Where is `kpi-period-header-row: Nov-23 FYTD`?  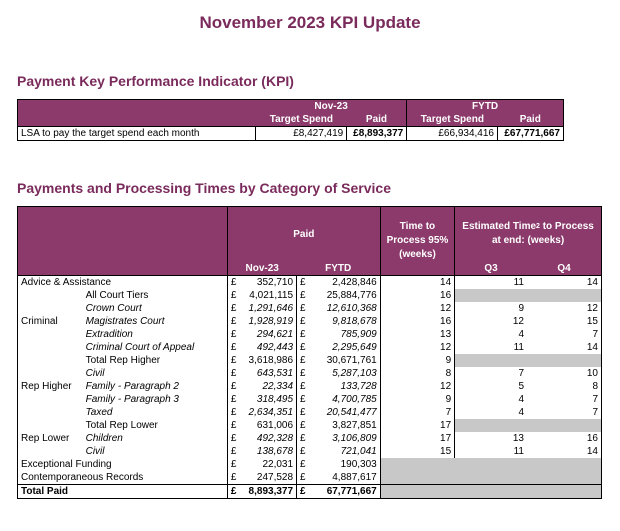 kpi-period-header-row: Nov-23 FYTD is located at coordinates (290, 106).